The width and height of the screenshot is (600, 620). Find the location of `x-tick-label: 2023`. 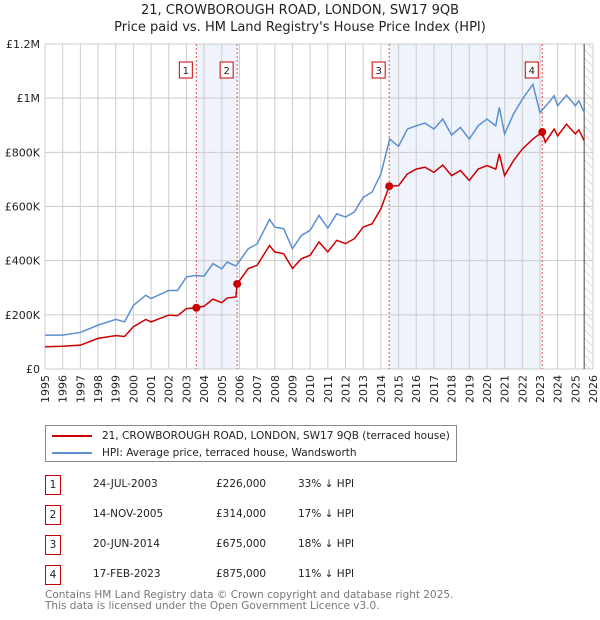

x-tick-label: 2023 is located at coordinates (540, 389).